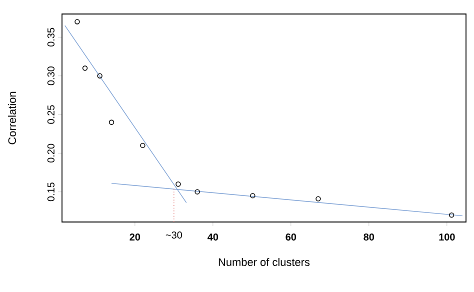  Describe the element at coordinates (135, 237) in the screenshot. I see `x-tick-label: 20` at that location.